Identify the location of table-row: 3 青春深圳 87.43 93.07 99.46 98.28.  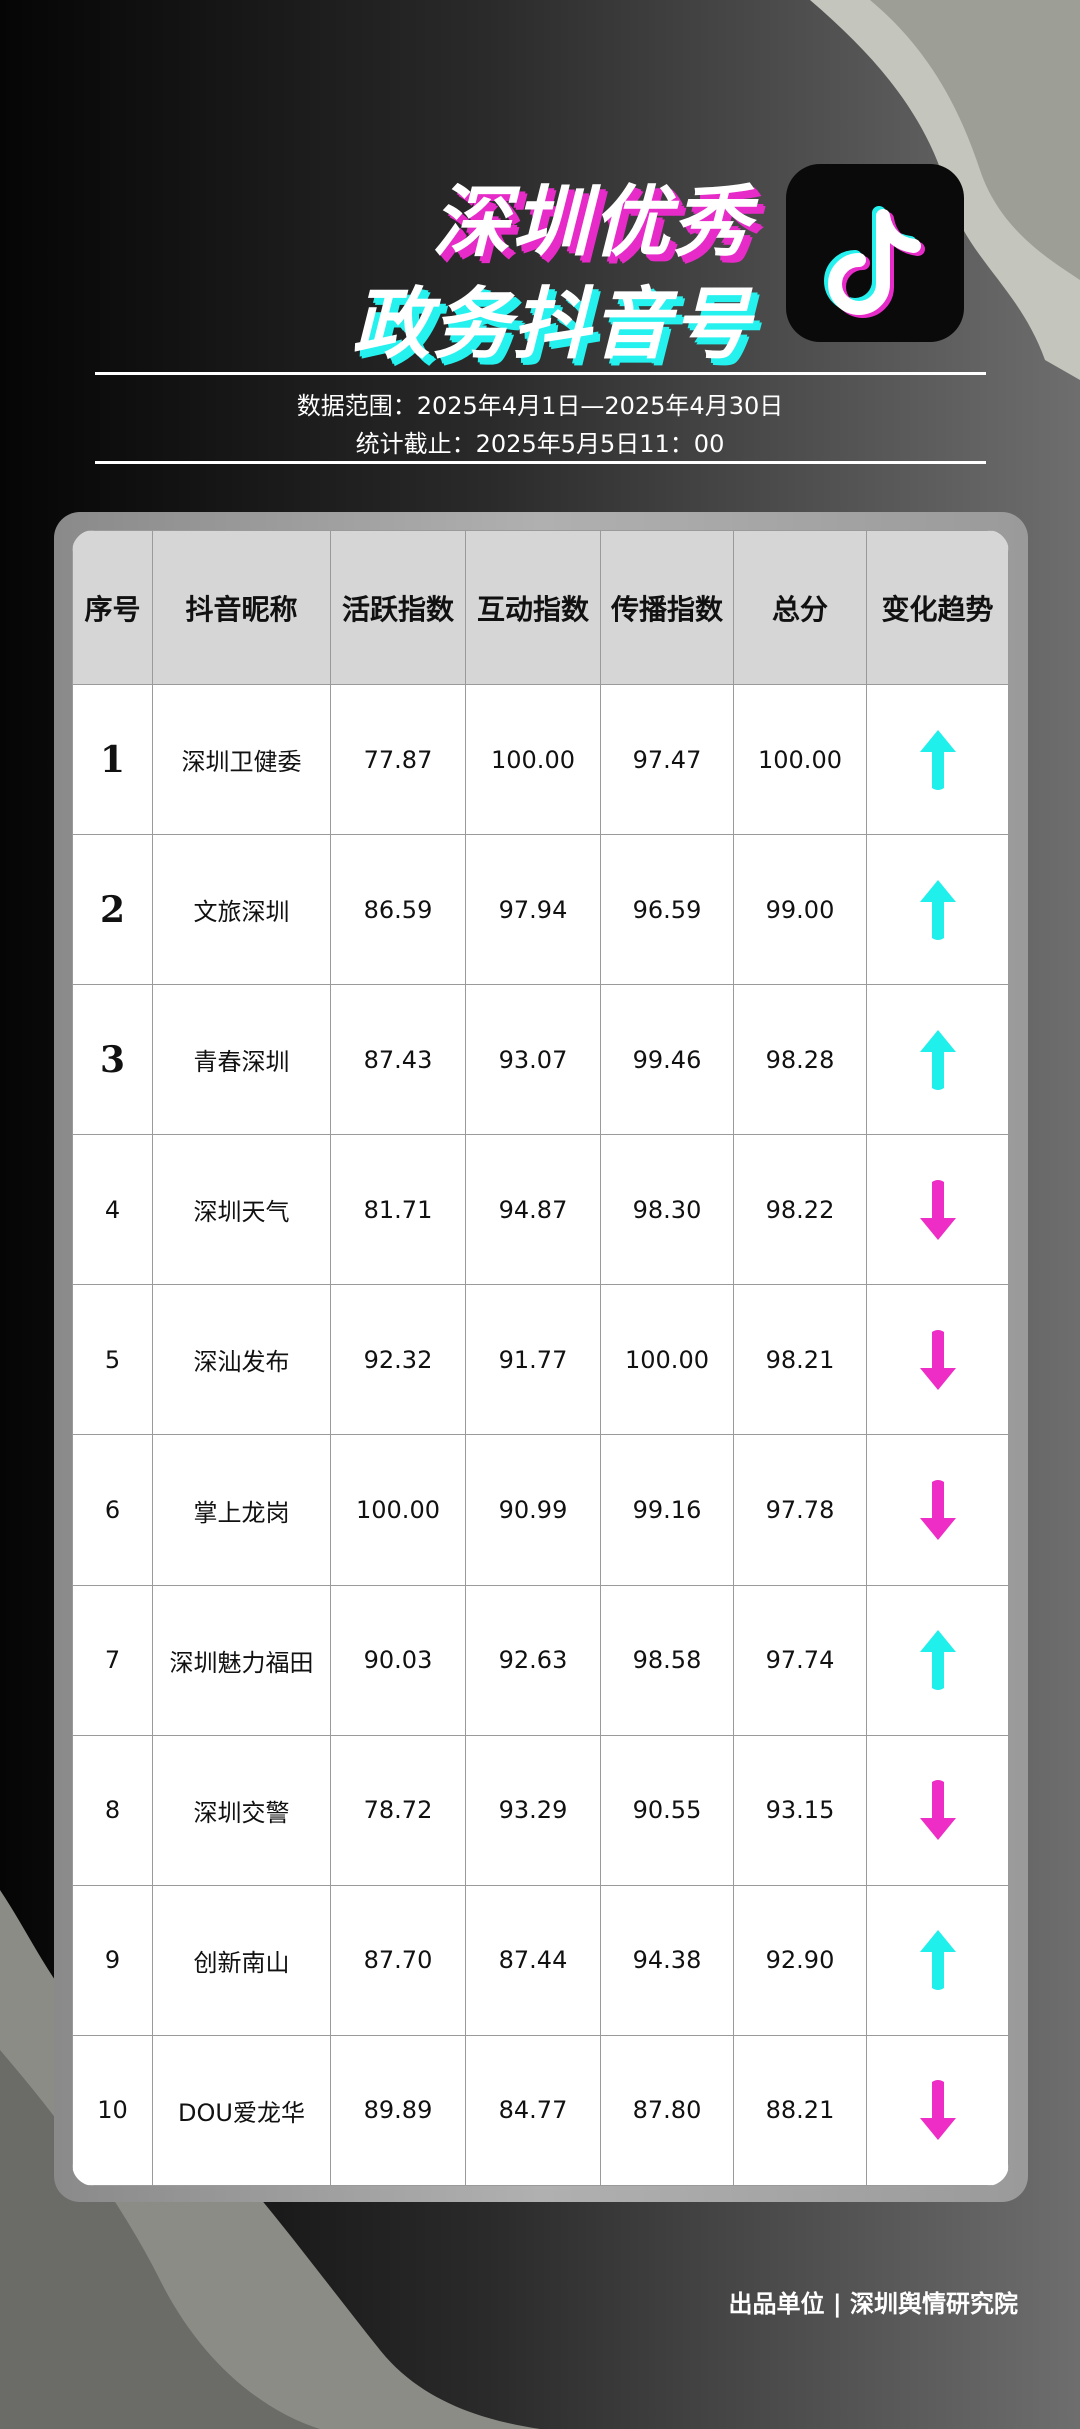
(540, 1060).